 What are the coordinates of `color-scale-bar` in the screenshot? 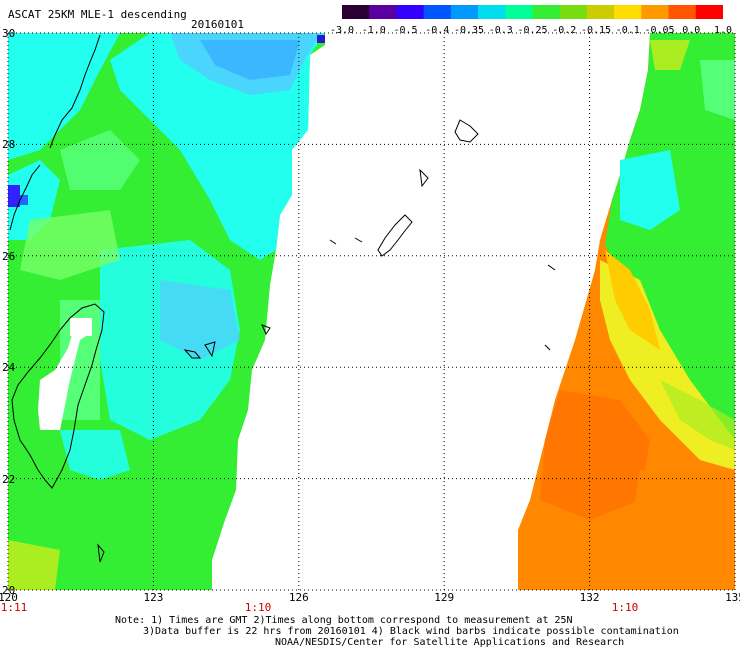 It's located at (532, 12).